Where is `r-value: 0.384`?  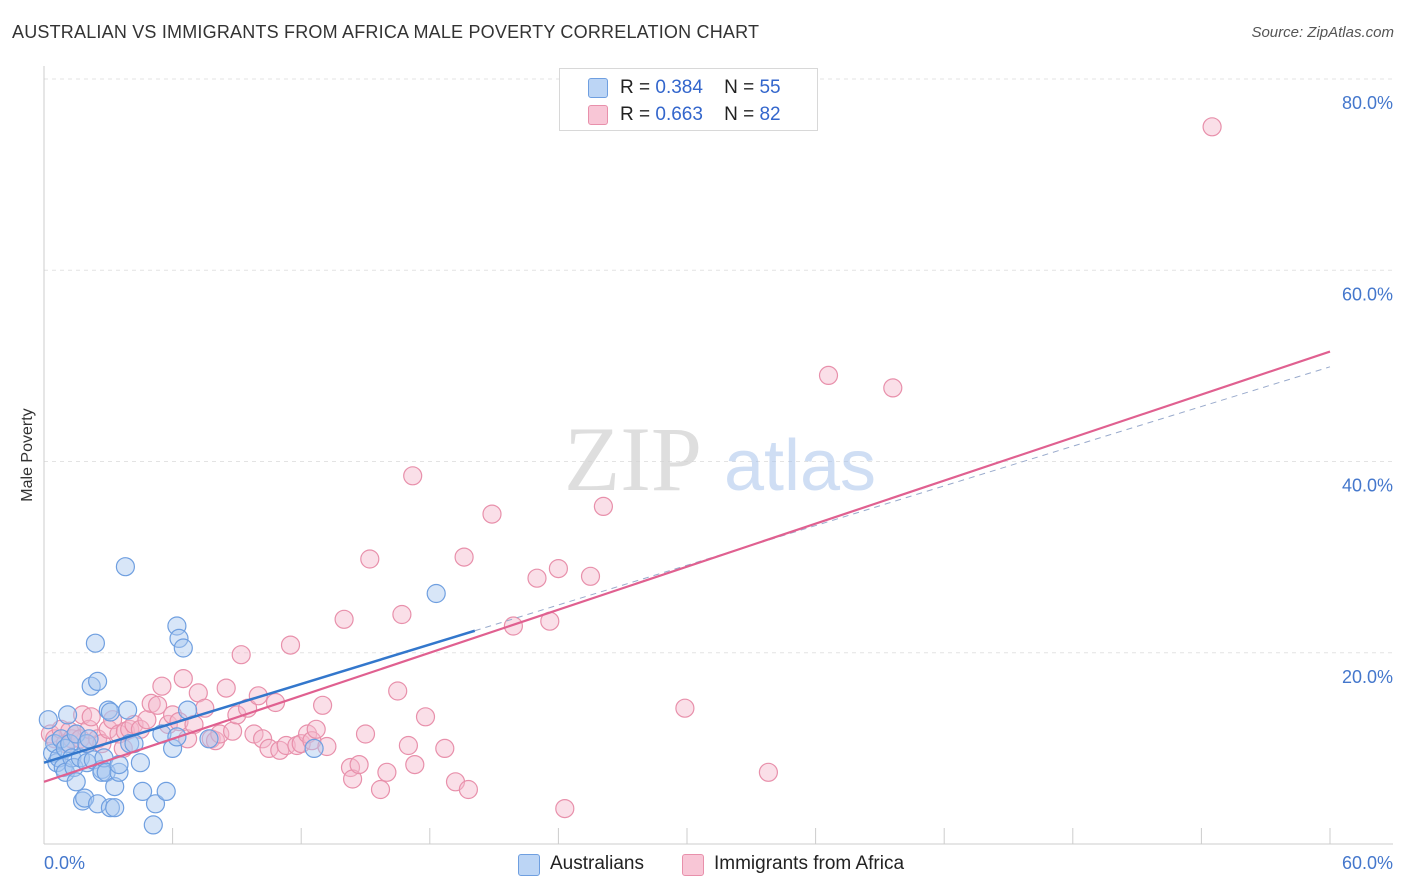
r-value: 0.384 is located at coordinates (679, 87).